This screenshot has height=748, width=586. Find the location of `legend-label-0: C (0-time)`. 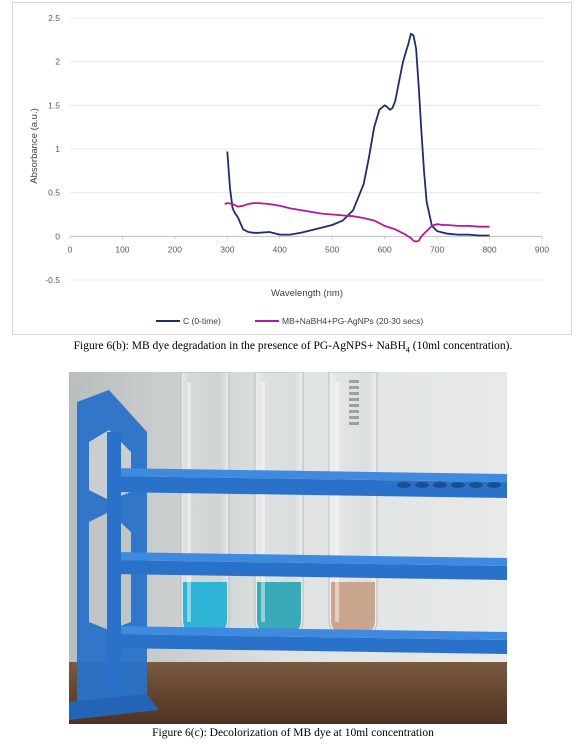

legend-label-0: C (0-time) is located at coordinates (202, 321).